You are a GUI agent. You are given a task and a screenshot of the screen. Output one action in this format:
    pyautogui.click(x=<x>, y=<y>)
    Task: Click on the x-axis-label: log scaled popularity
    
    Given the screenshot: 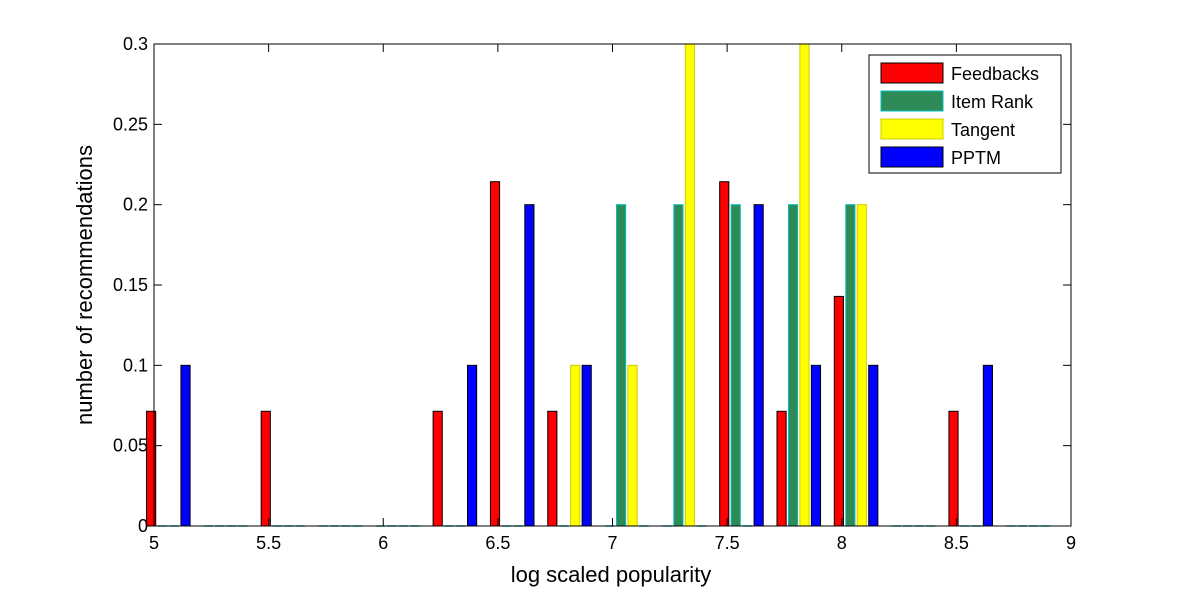 What is the action you would take?
    pyautogui.click(x=611, y=574)
    